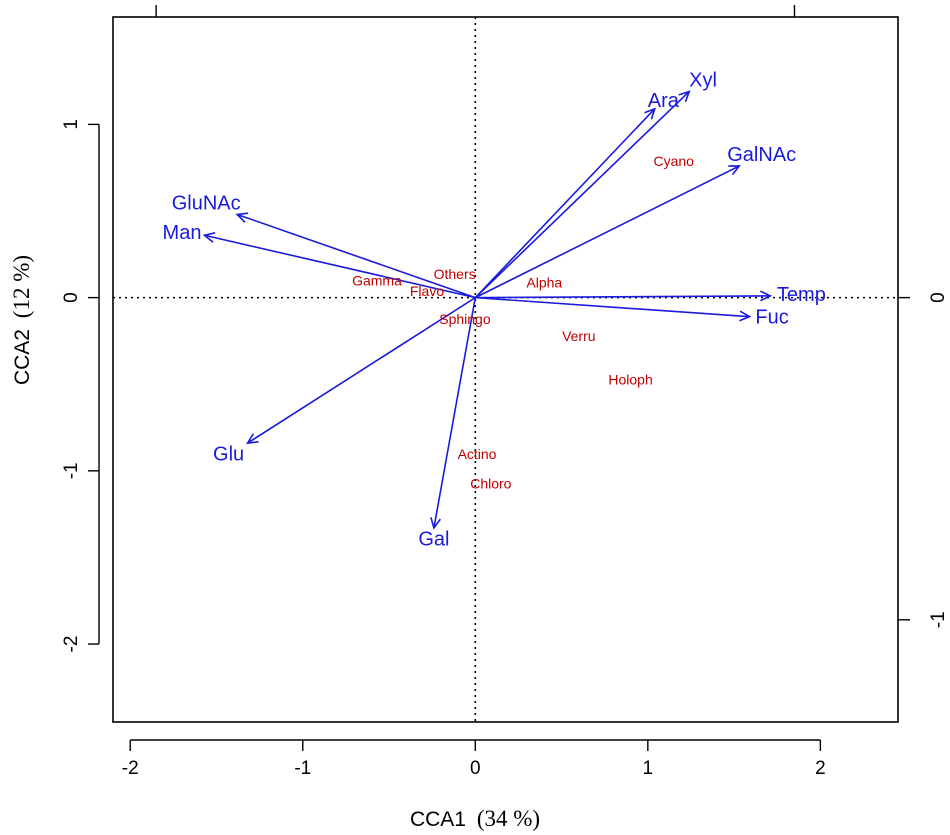  Describe the element at coordinates (377, 281) in the screenshot. I see `species-gamma: Gamma` at that location.